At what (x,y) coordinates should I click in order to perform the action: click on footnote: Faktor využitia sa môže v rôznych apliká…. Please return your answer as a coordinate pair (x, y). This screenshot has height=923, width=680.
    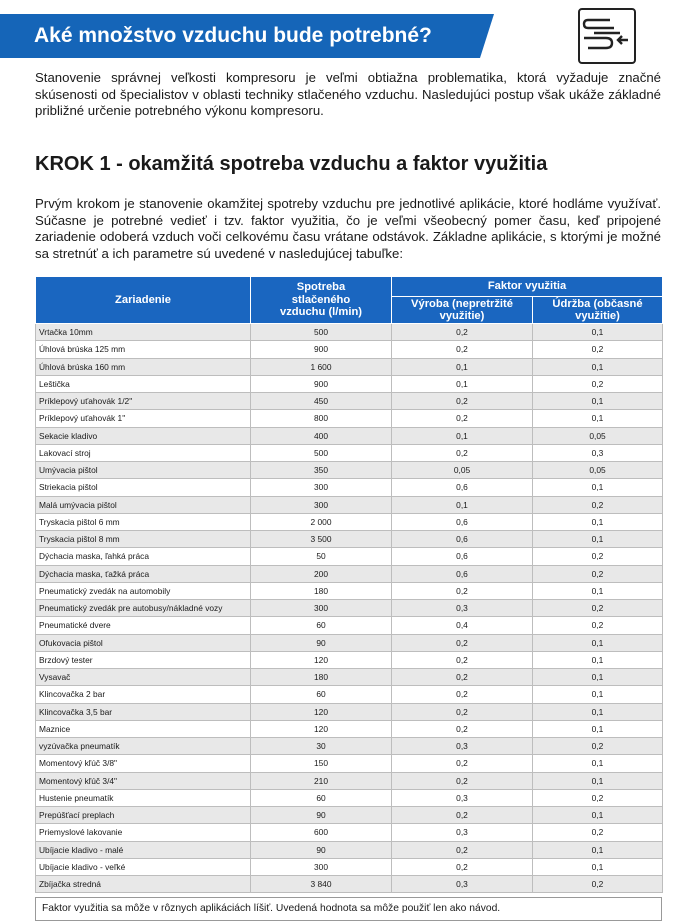
    Looking at the image, I should click on (348, 909).